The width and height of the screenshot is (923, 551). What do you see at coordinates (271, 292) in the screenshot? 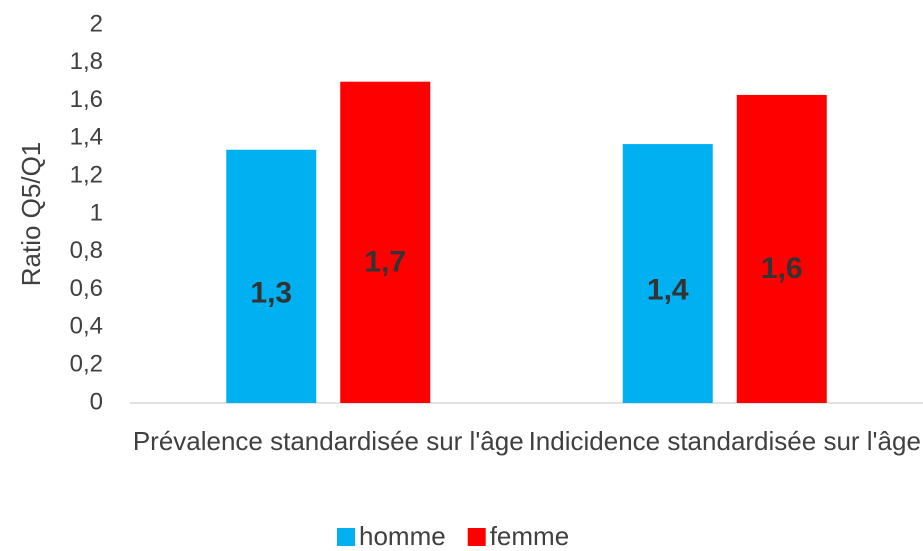
I see `data-label: 1,3` at bounding box center [271, 292].